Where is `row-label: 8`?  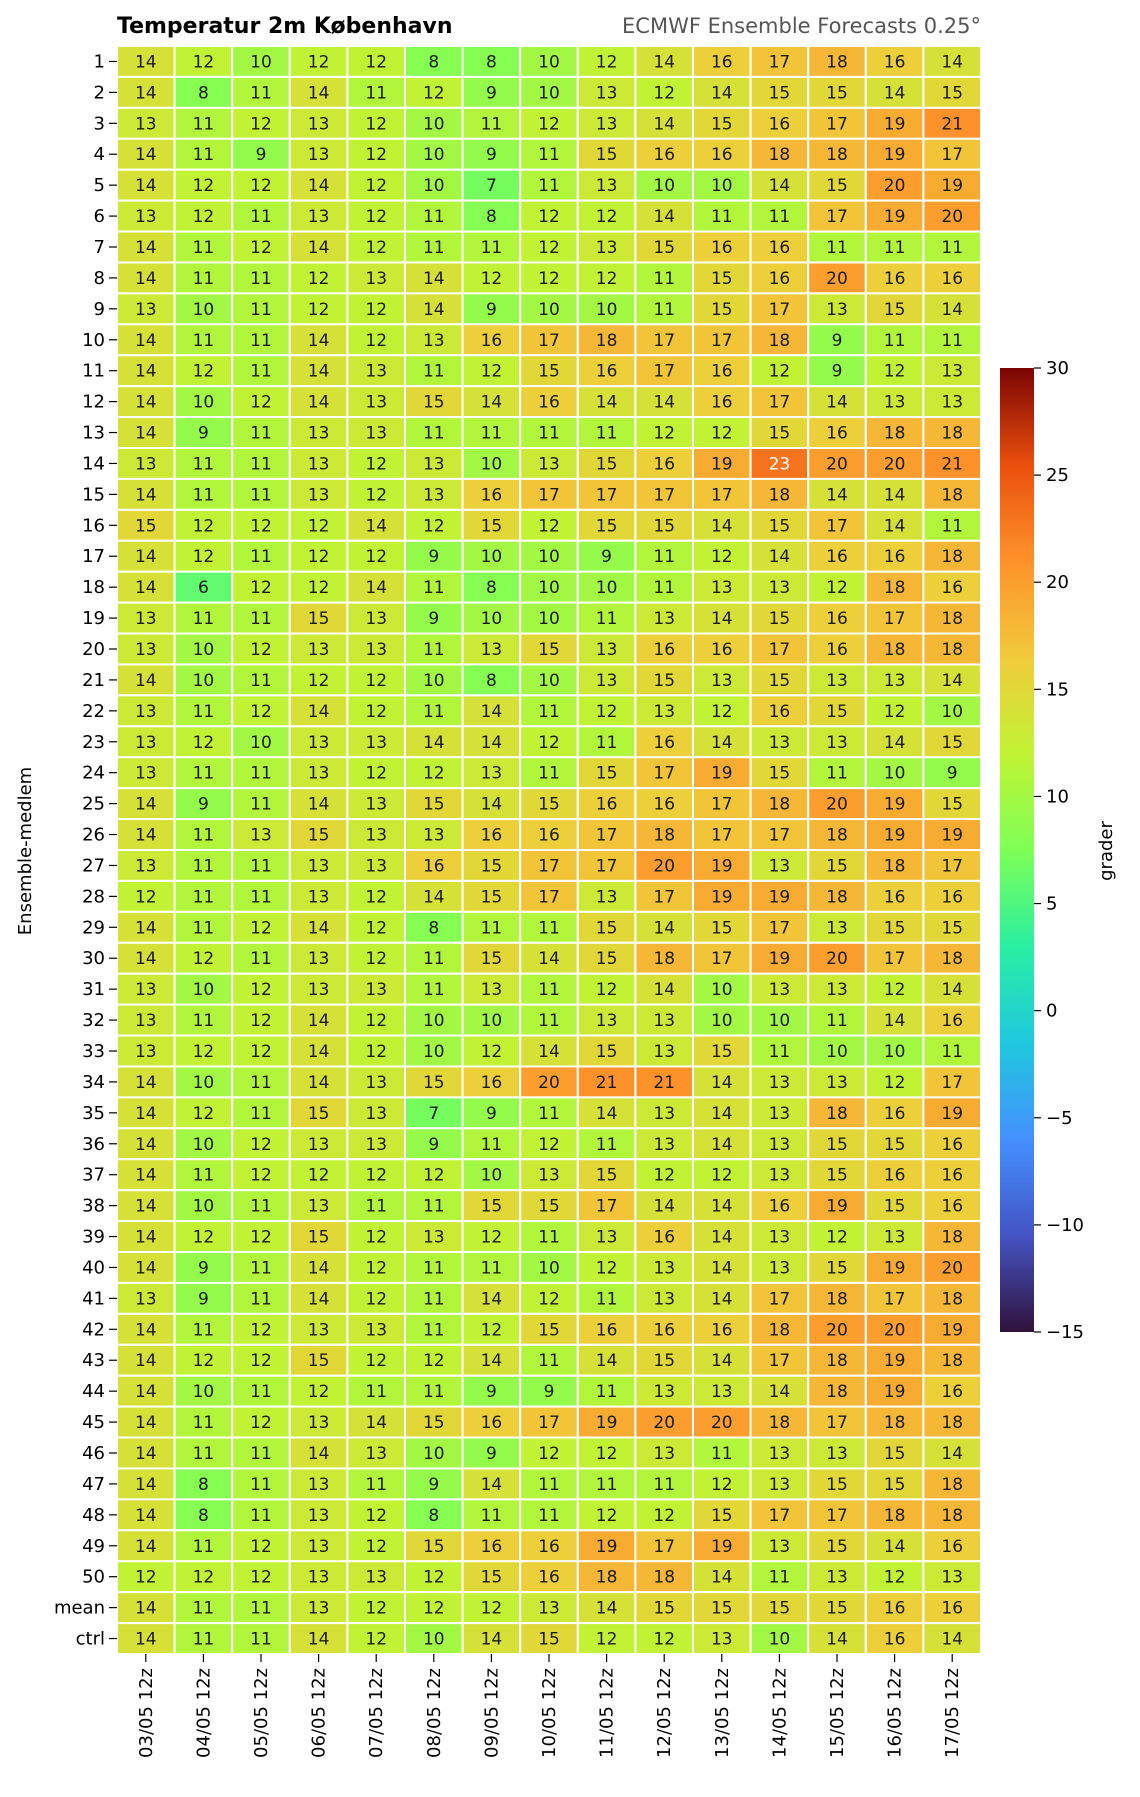 row-label: 8 is located at coordinates (99, 278).